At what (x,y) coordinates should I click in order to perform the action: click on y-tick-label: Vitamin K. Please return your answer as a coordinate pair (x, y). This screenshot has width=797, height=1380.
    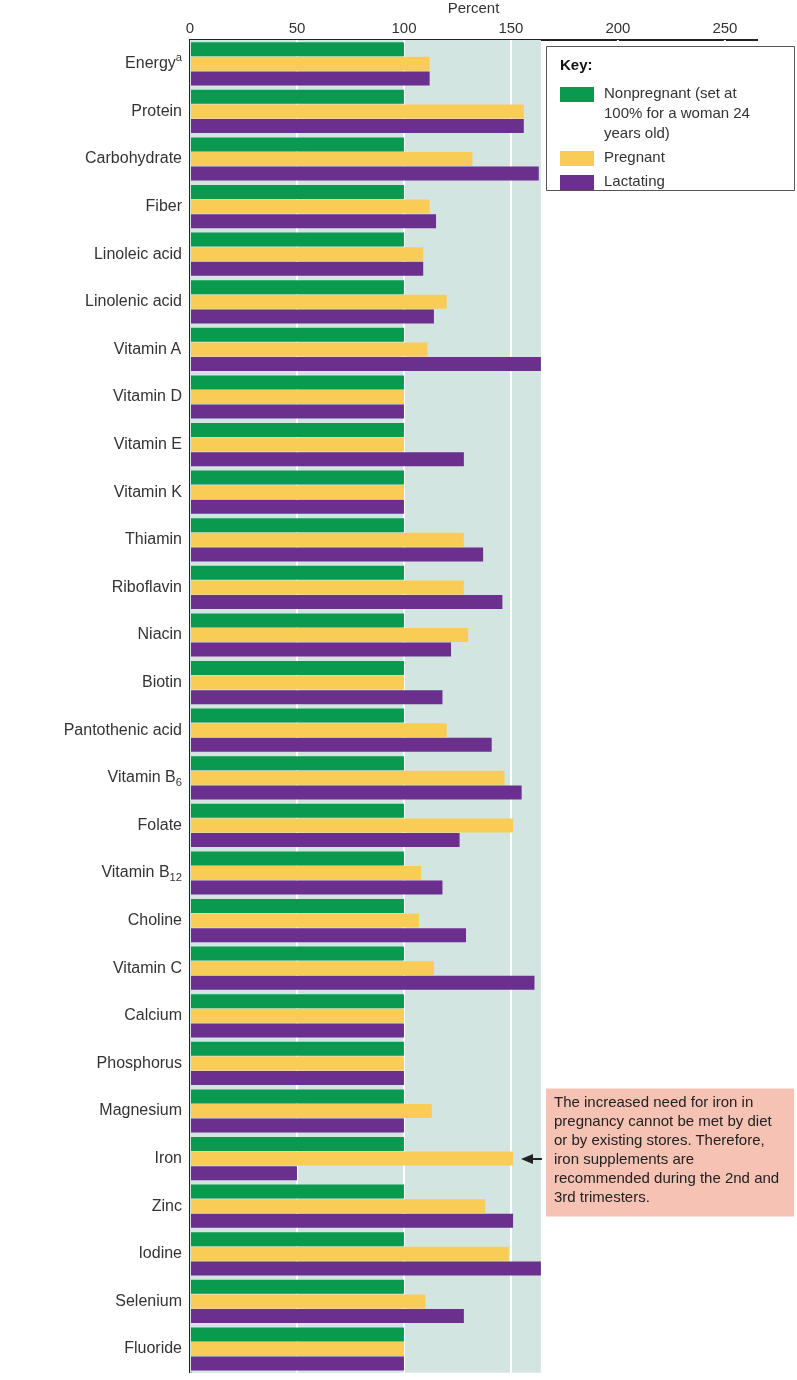
    Looking at the image, I should click on (148, 491).